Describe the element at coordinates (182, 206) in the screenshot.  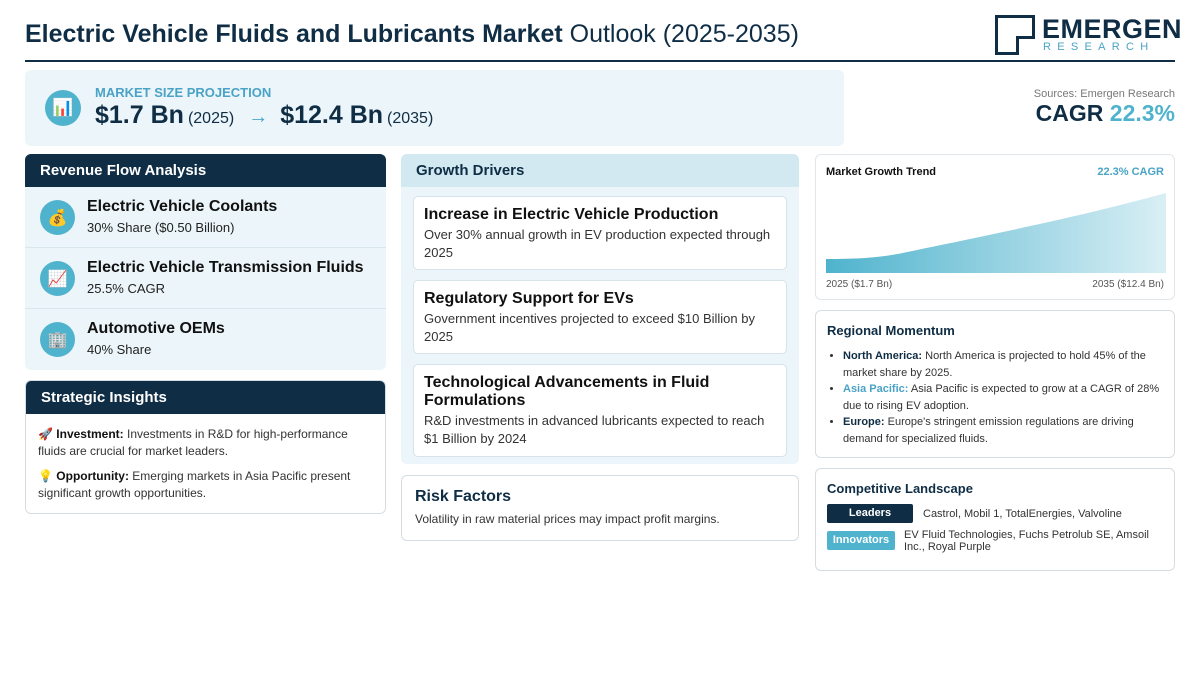
I see `revenue-item-title: Electric Vehicle Coolants` at that location.